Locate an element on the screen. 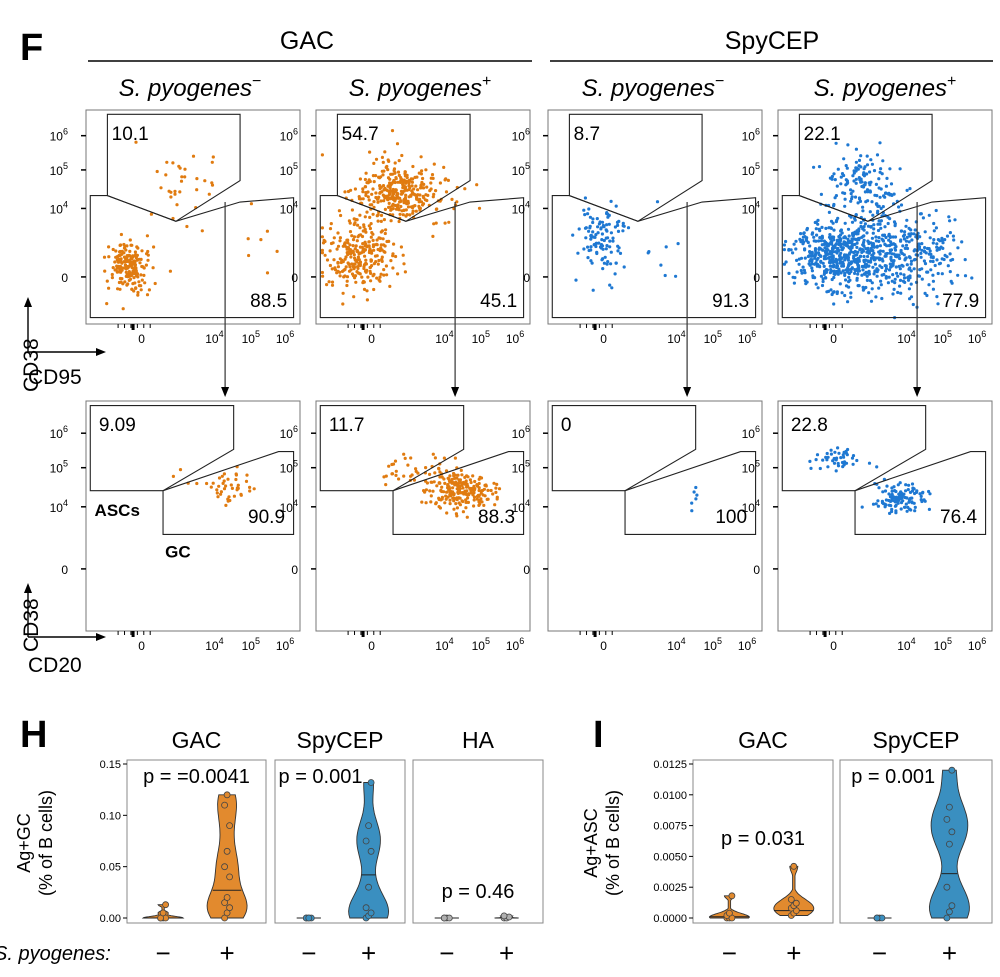 This screenshot has width=1000, height=977. y-tick-exp-bottom-3: 6 is located at coordinates (757, 429).